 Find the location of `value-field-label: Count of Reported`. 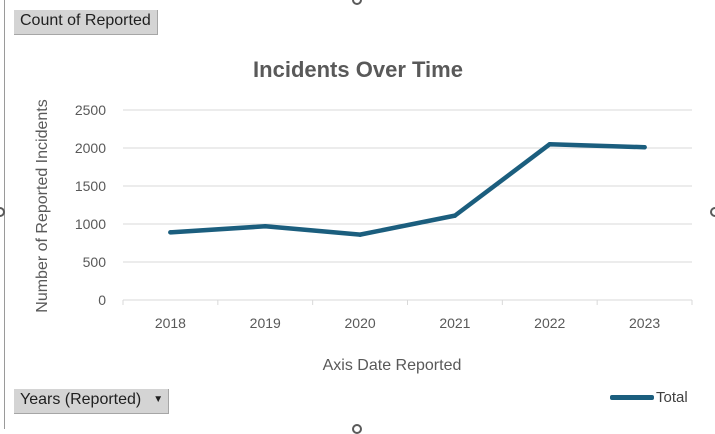

value-field-label: Count of Reported is located at coordinates (85, 20).